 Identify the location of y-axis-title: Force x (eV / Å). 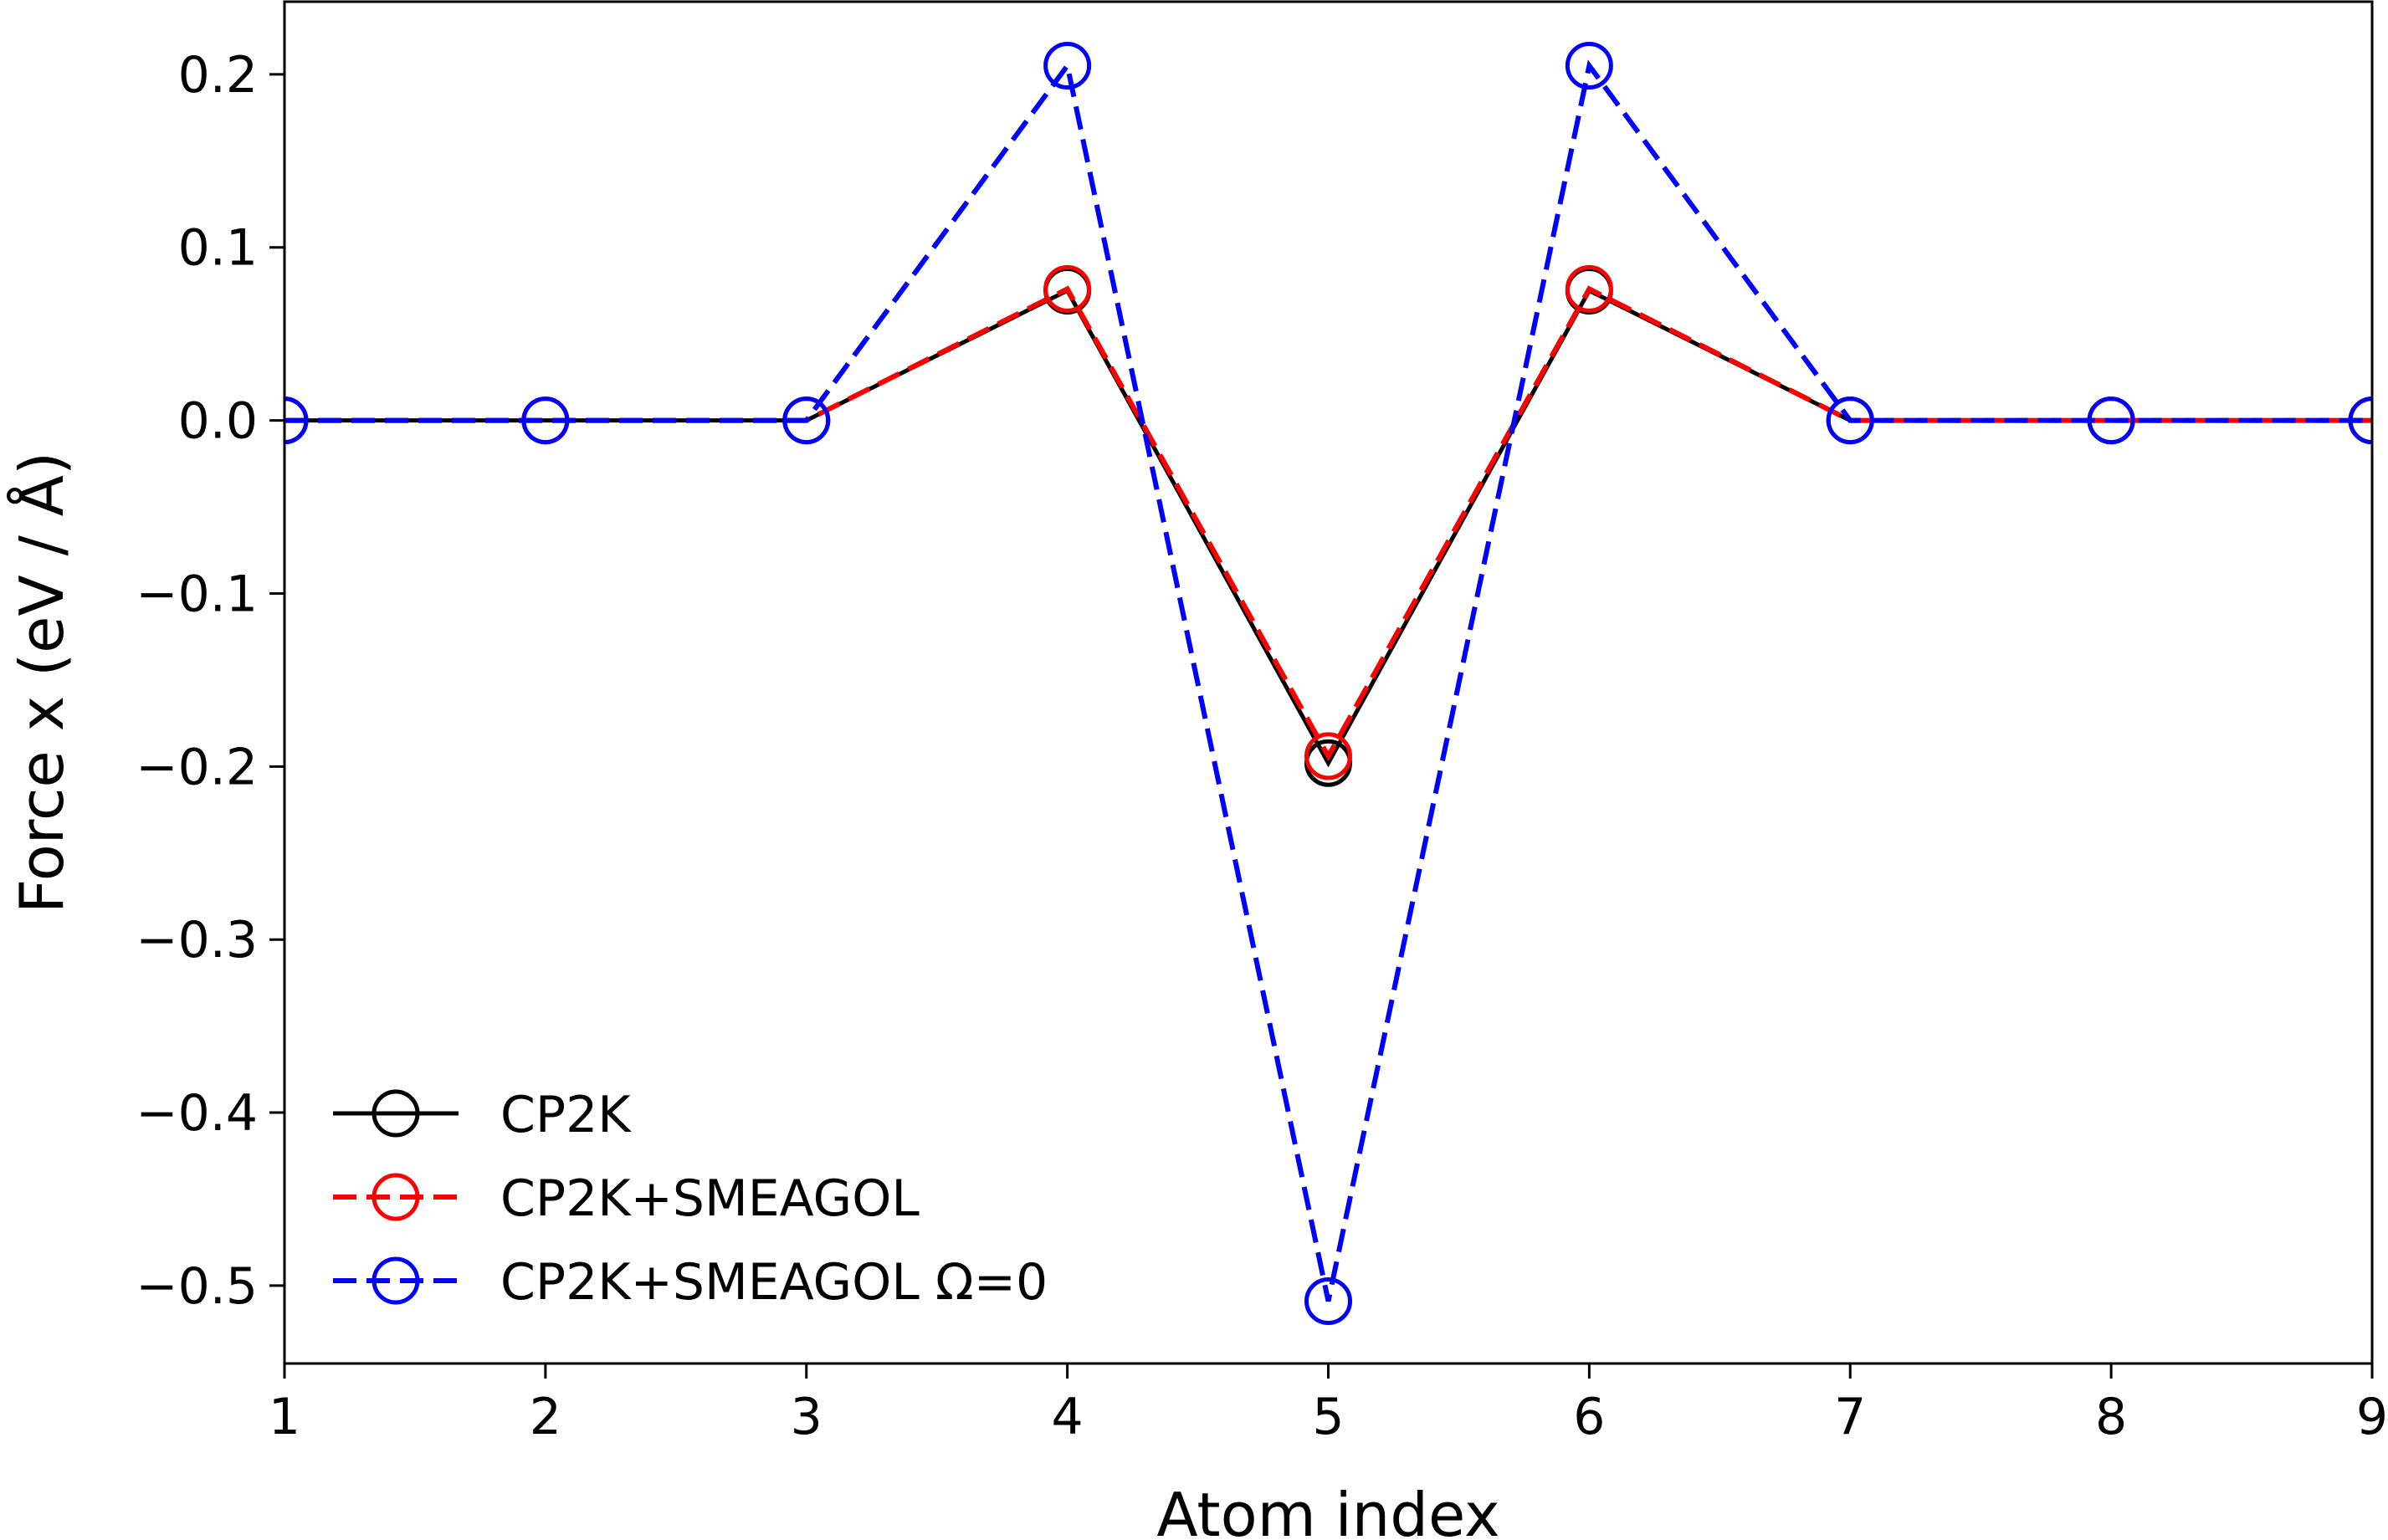
(42, 683).